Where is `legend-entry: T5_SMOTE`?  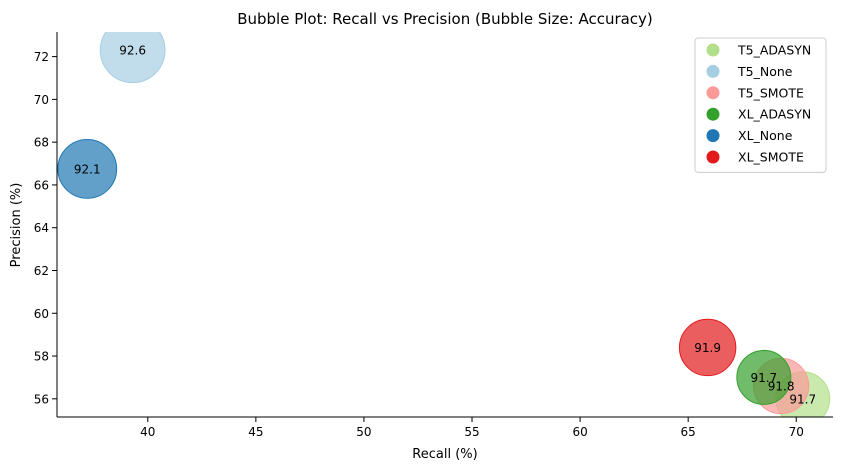 legend-entry: T5_SMOTE is located at coordinates (770, 92).